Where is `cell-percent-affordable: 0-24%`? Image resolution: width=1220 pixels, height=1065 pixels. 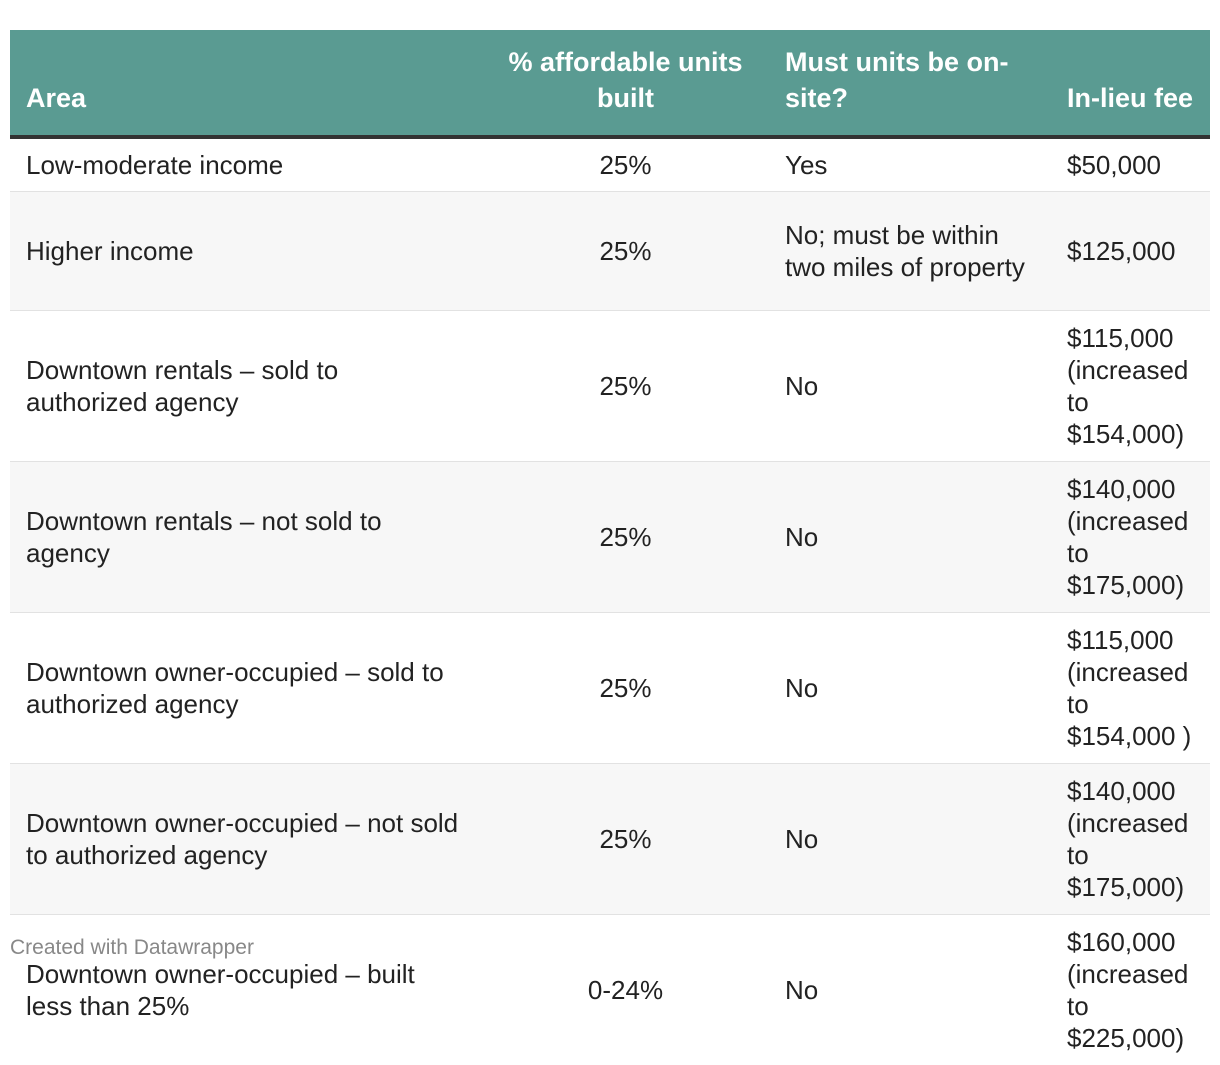
cell-percent-affordable: 0-24% is located at coordinates (625, 990).